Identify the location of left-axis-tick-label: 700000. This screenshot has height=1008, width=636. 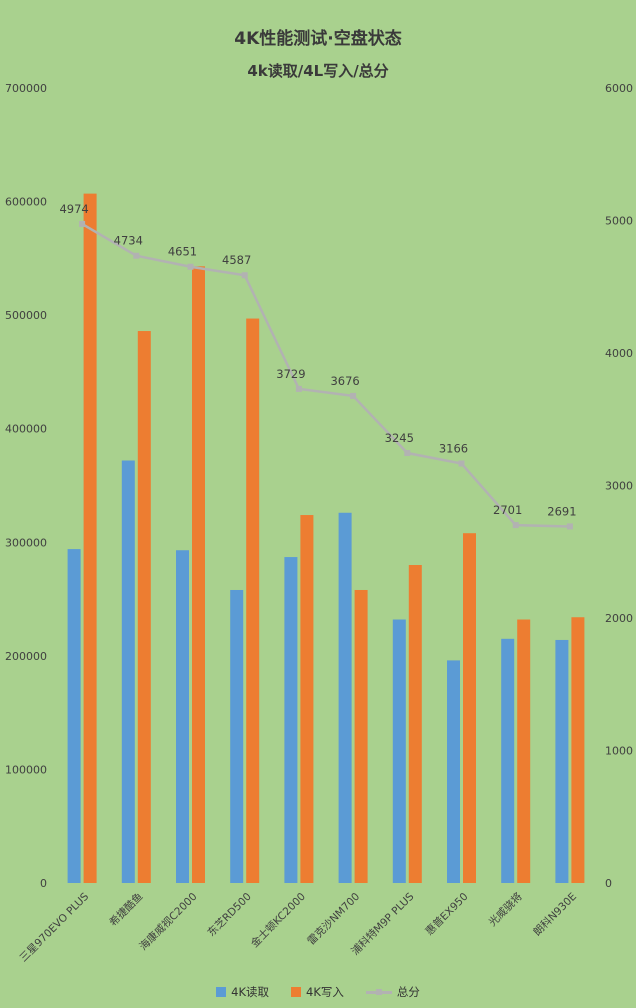
(26, 88).